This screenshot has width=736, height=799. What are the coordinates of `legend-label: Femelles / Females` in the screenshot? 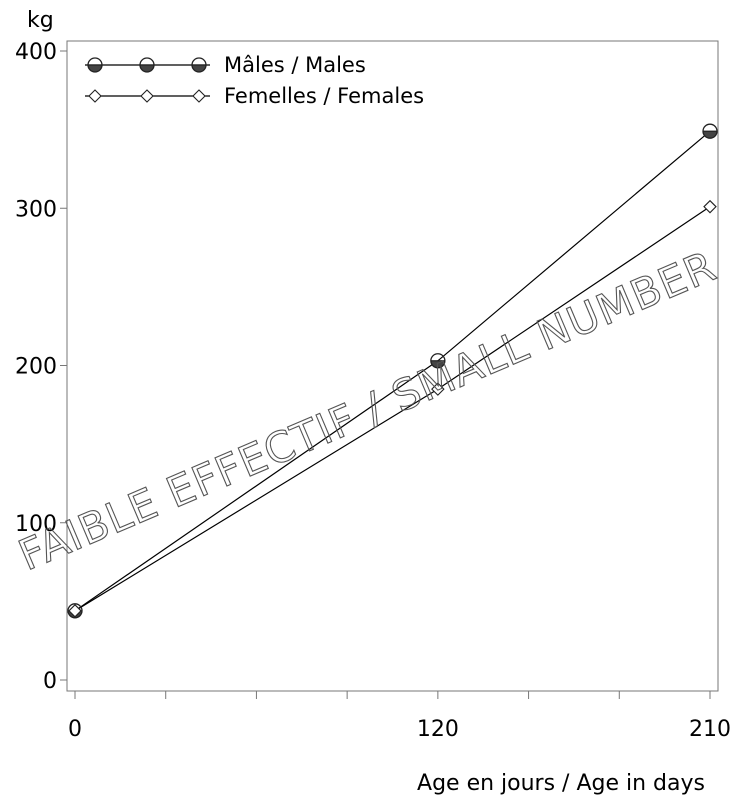 It's located at (324, 96).